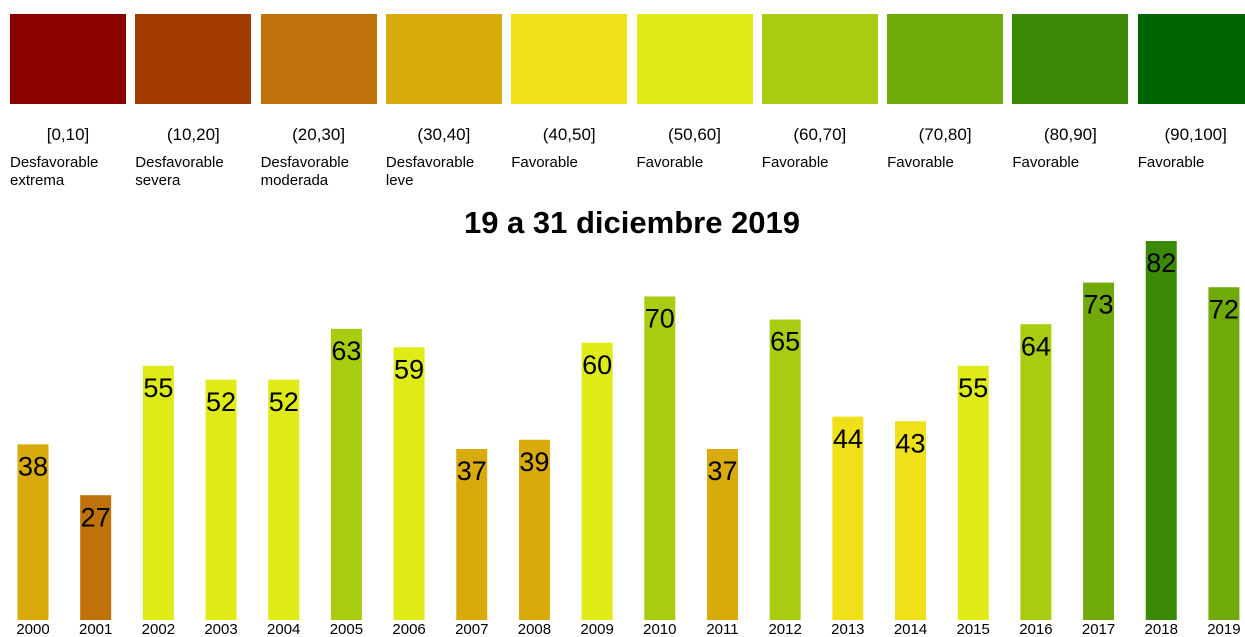 This screenshot has width=1245, height=637. What do you see at coordinates (33, 466) in the screenshot?
I see `value-label: 38` at bounding box center [33, 466].